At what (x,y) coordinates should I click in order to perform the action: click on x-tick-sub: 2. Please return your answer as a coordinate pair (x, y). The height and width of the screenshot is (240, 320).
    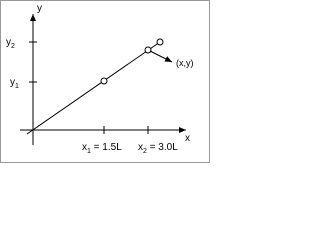
    Looking at the image, I should click on (145, 151).